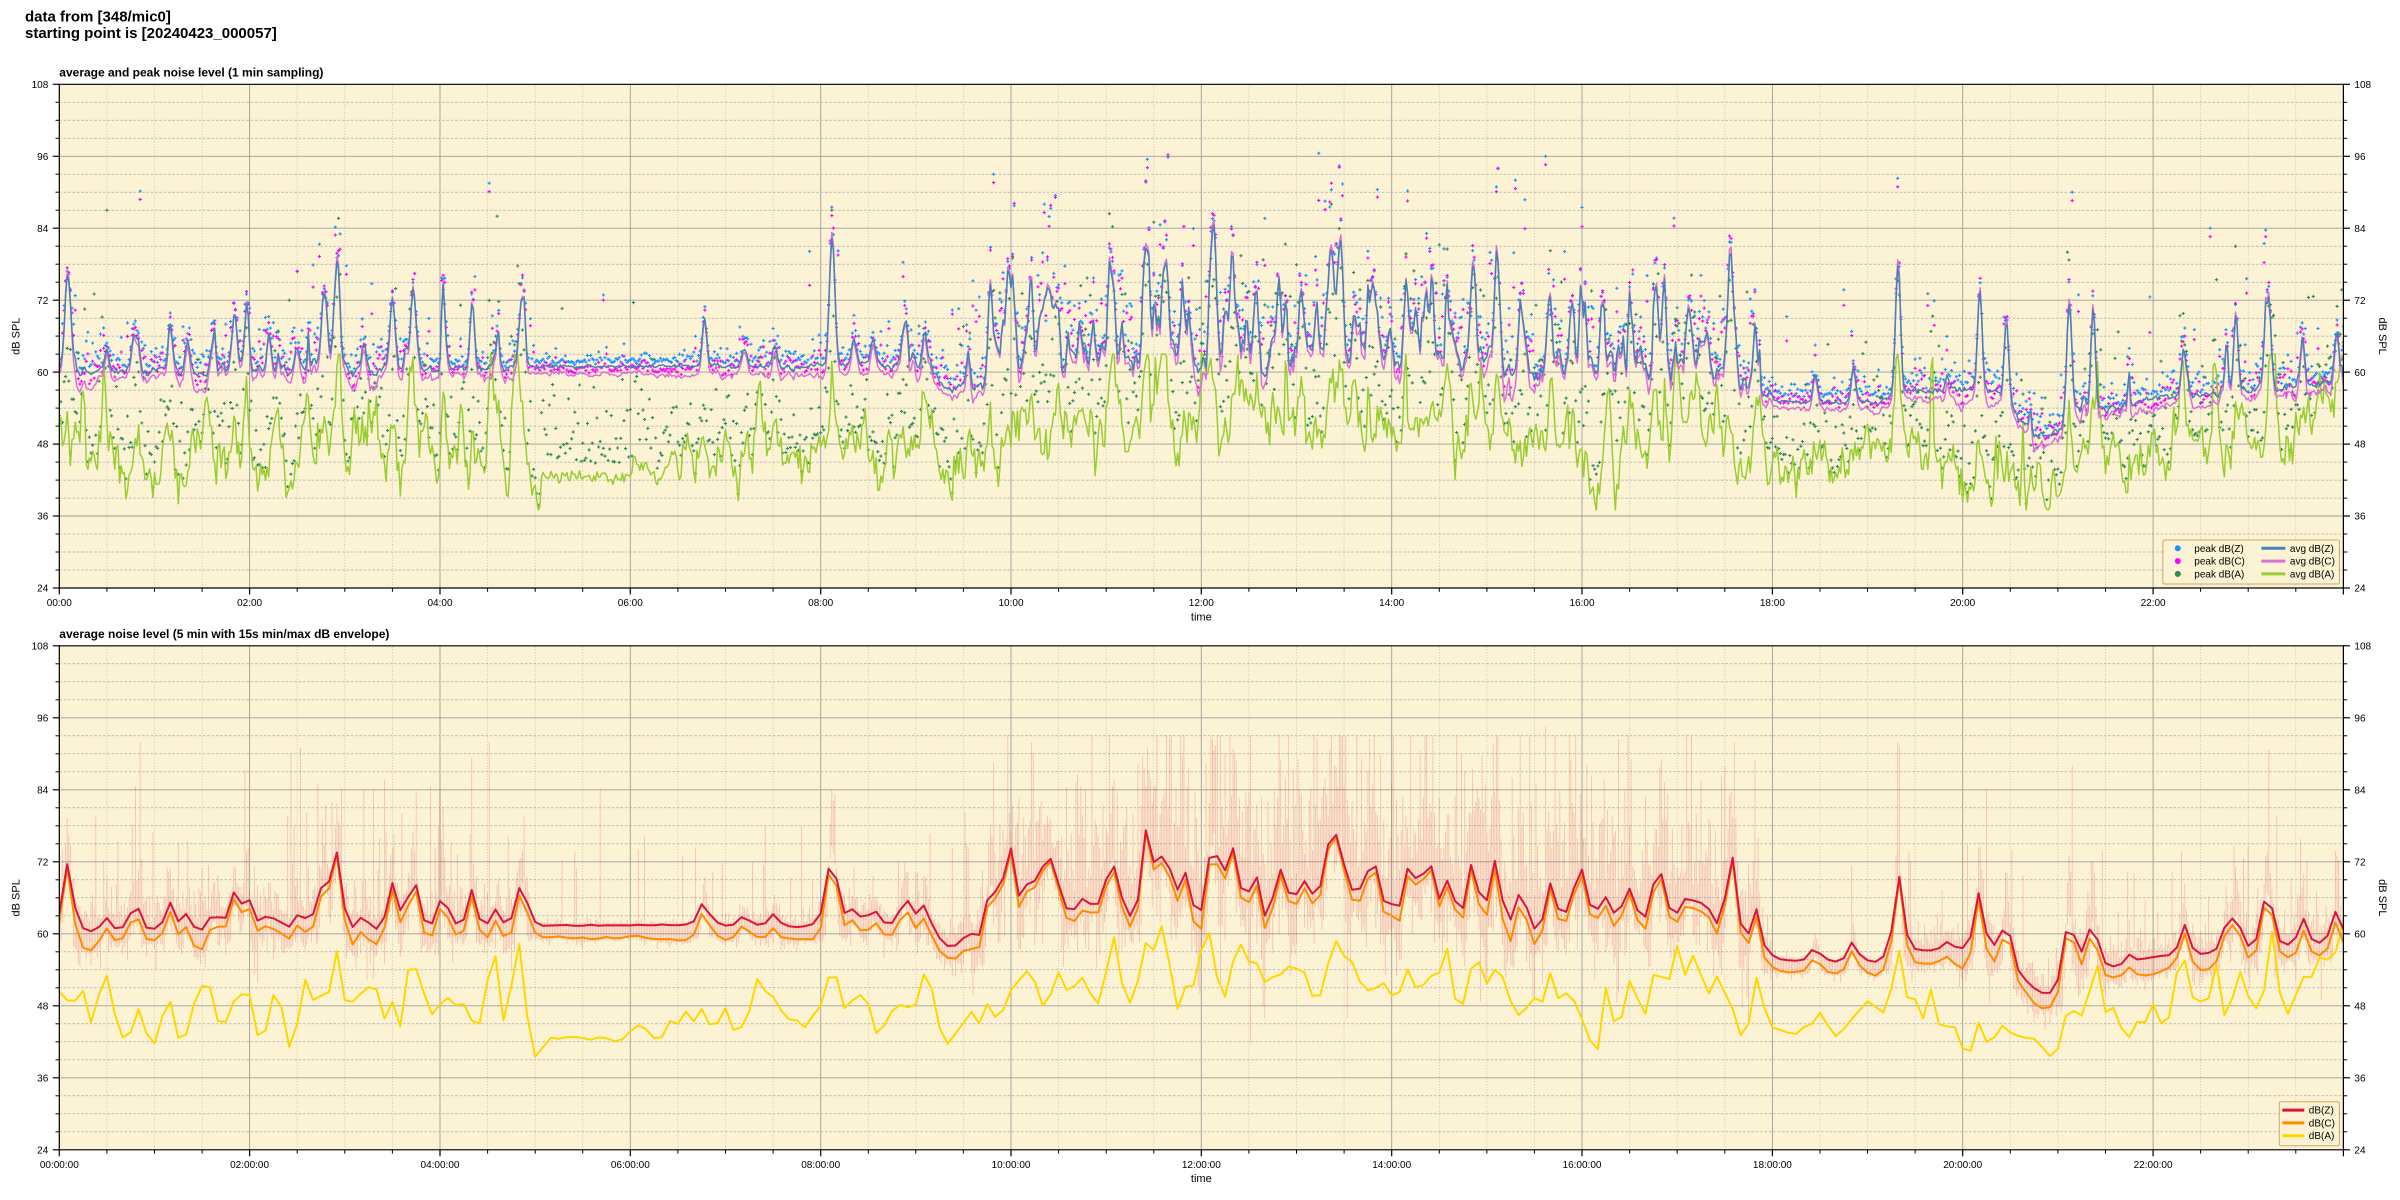 The width and height of the screenshot is (2400, 1200). Describe the element at coordinates (2321, 1111) in the screenshot. I see `svg-text: dB(Z)` at that location.